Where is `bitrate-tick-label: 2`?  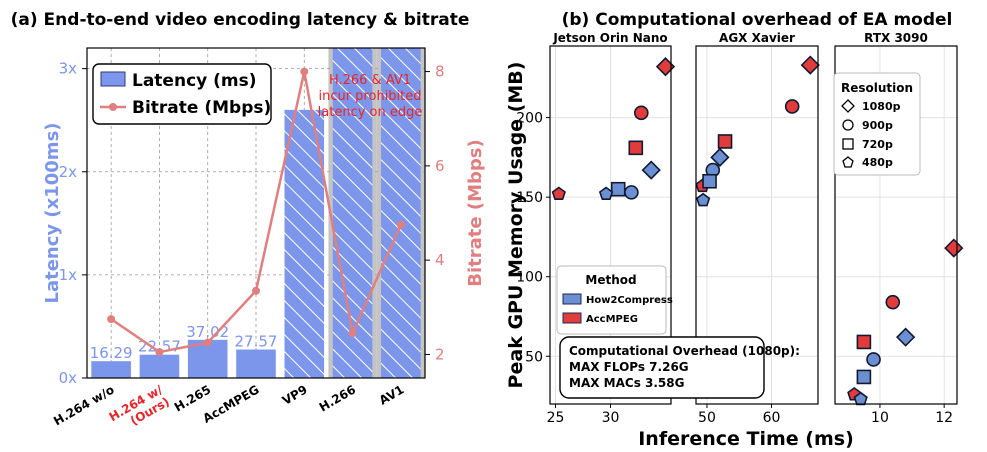 bitrate-tick-label: 2 is located at coordinates (440, 354).